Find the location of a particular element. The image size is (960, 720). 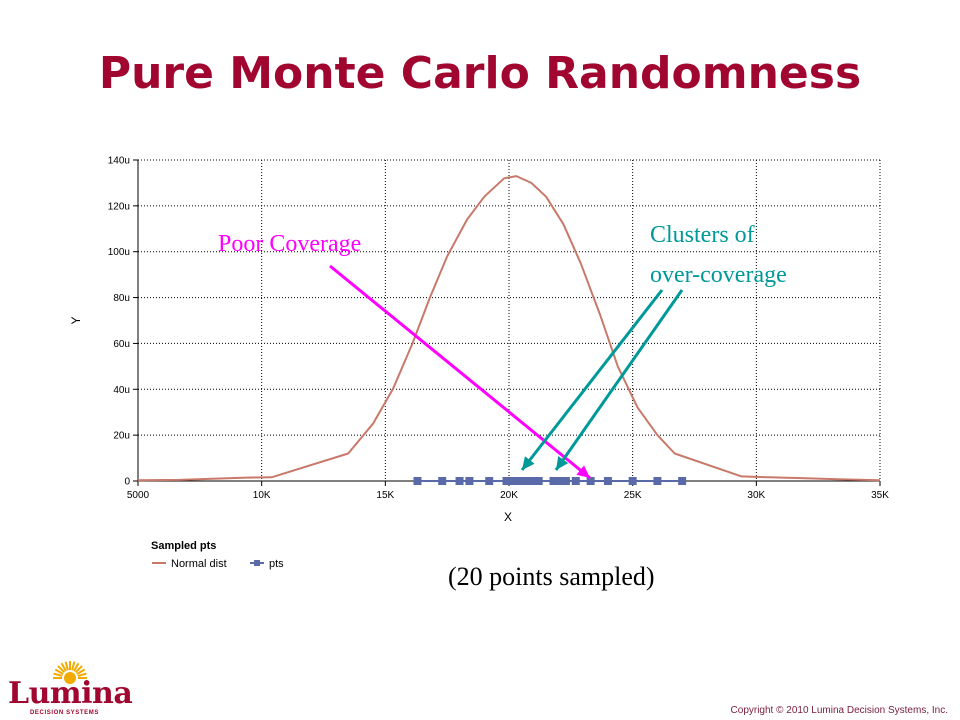

clusters-label-line1: Clusters of is located at coordinates (702, 235).